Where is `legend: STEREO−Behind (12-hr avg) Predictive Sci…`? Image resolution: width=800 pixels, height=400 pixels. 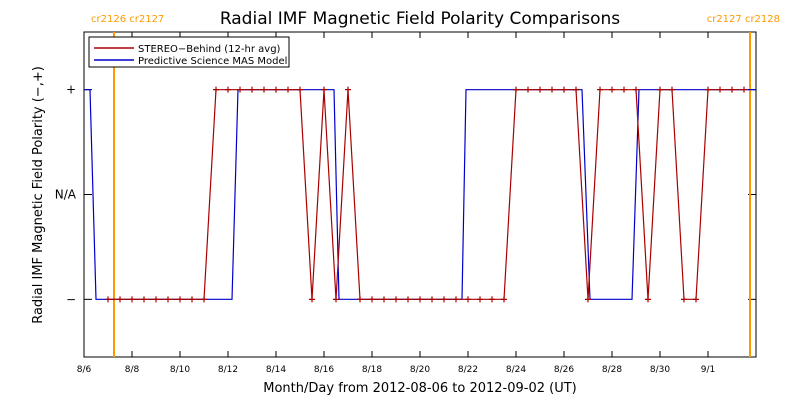 legend: STEREO−Behind (12-hr avg) Predictive Sci… is located at coordinates (189, 52).